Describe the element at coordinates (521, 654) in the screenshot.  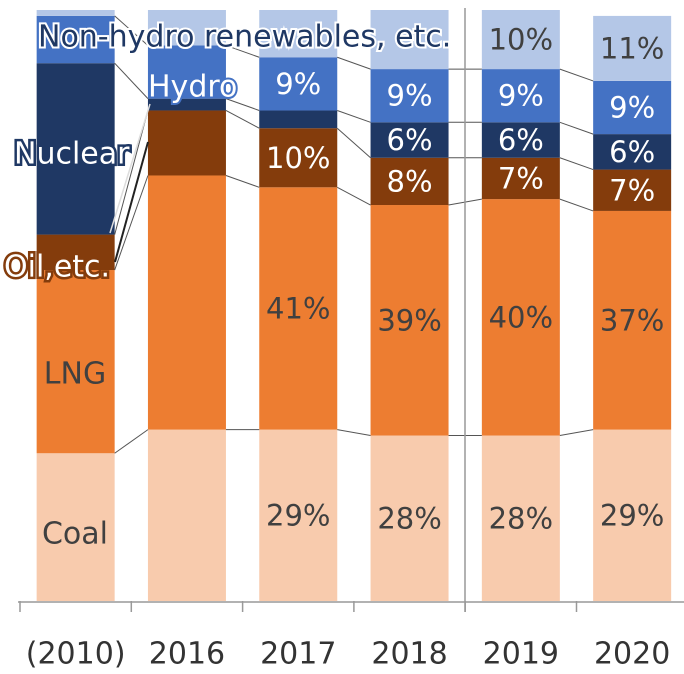
I see `x-tick-label: 2019` at that location.